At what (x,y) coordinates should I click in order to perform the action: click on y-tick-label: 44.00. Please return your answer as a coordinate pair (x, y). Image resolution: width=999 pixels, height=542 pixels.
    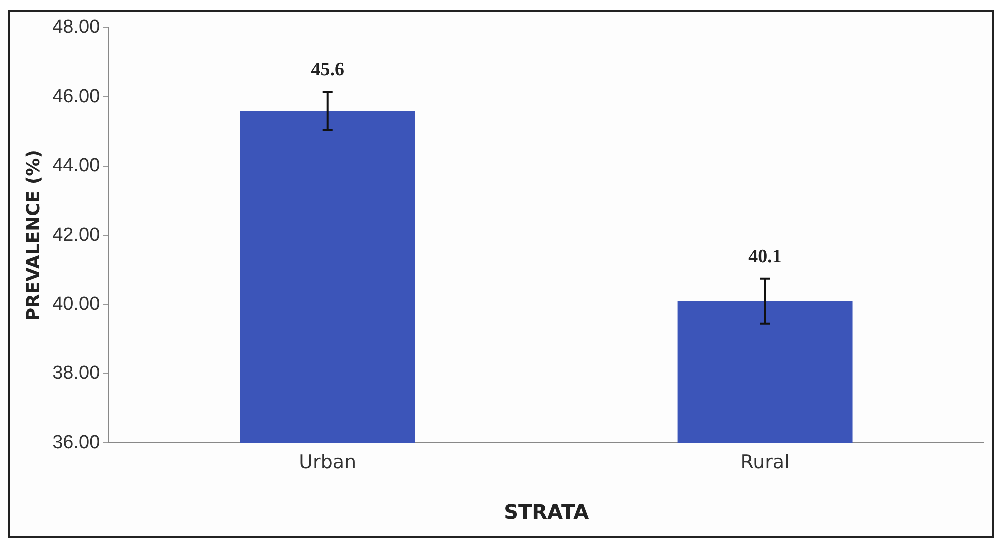
    Looking at the image, I should click on (76, 166).